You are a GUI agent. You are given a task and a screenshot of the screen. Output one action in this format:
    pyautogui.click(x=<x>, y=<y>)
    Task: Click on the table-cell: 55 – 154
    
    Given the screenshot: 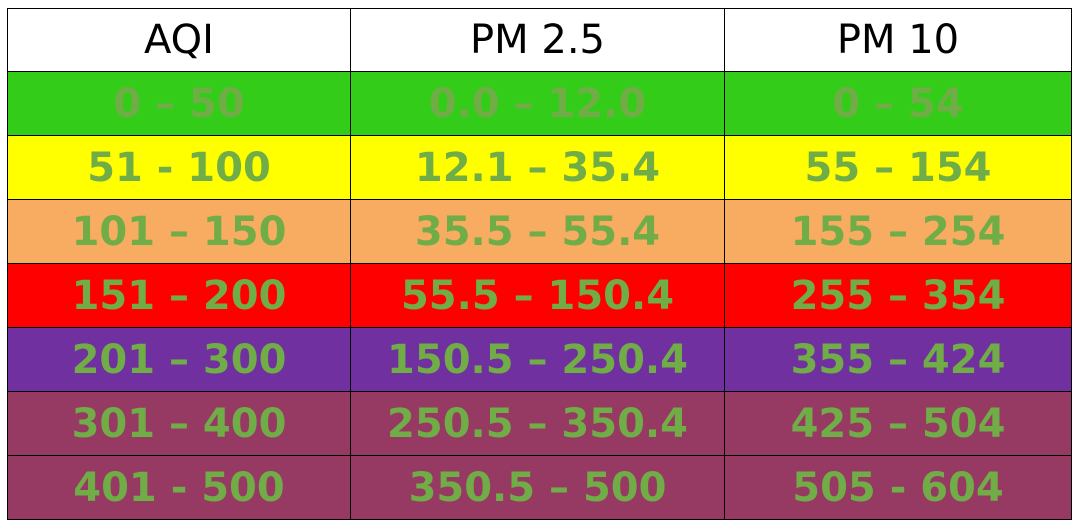 What is the action you would take?
    pyautogui.click(x=898, y=167)
    